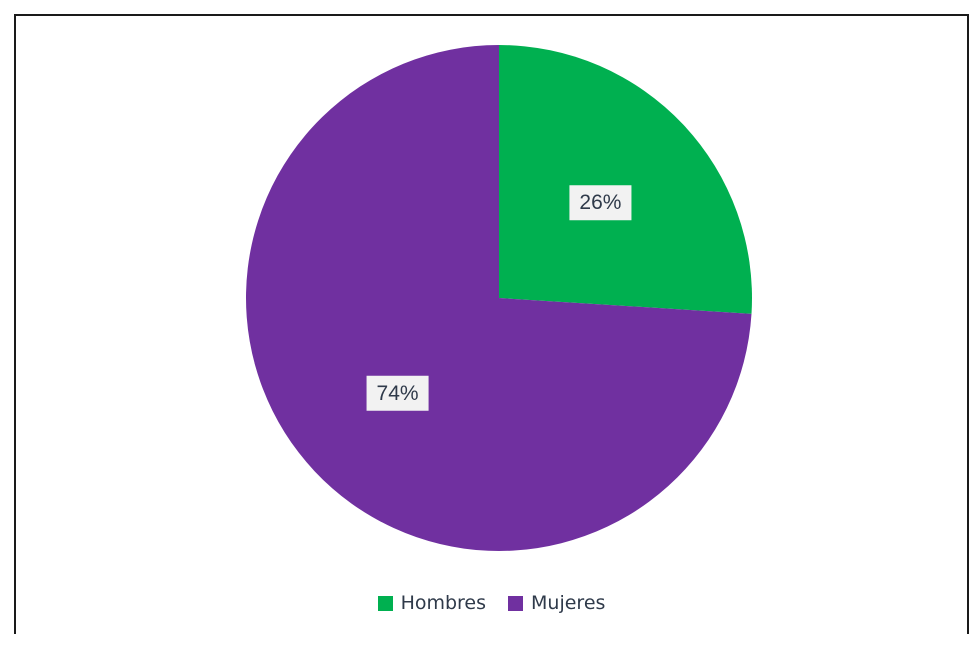 The height and width of the screenshot is (650, 969). I want to click on data-label-mujeres: 74%, so click(397, 393).